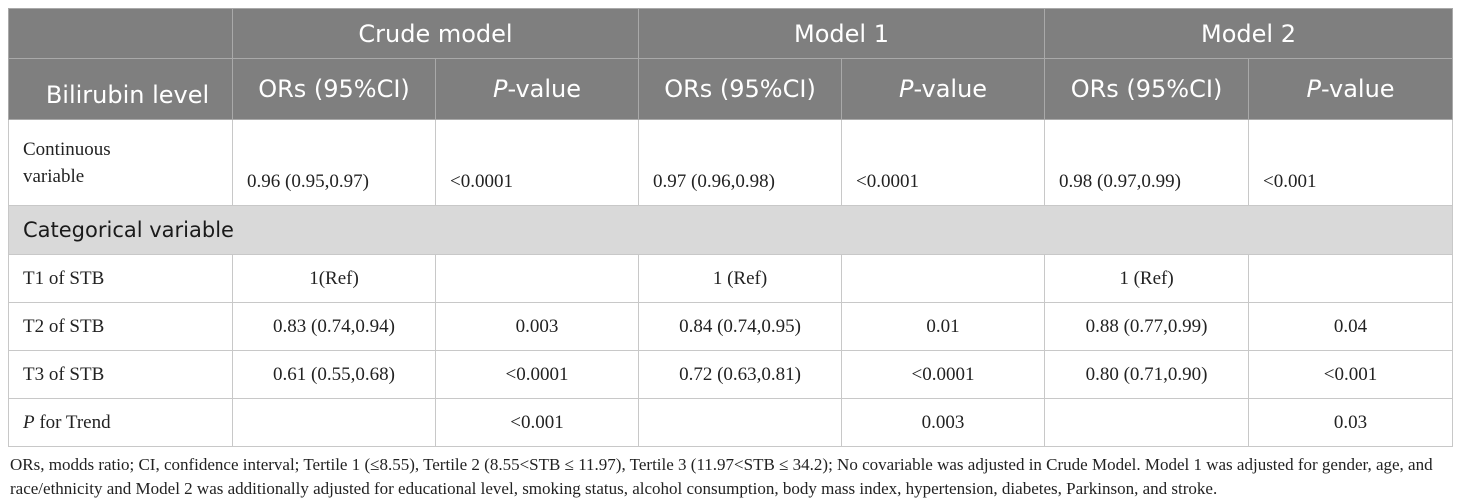 The image size is (1460, 501). Describe the element at coordinates (740, 89) in the screenshot. I see `header-or-model1: ORs (95%CI)` at that location.